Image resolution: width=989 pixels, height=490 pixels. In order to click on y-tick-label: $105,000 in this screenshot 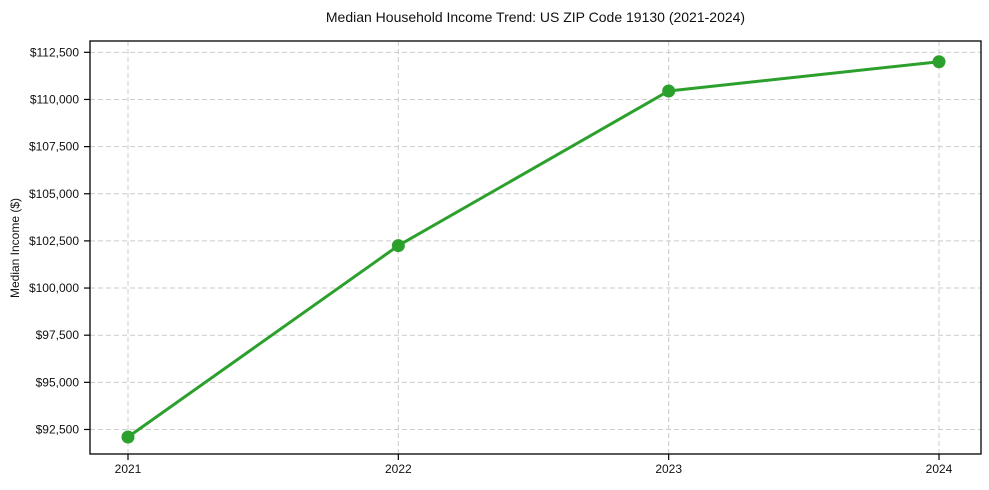, I will do `click(54, 194)`.